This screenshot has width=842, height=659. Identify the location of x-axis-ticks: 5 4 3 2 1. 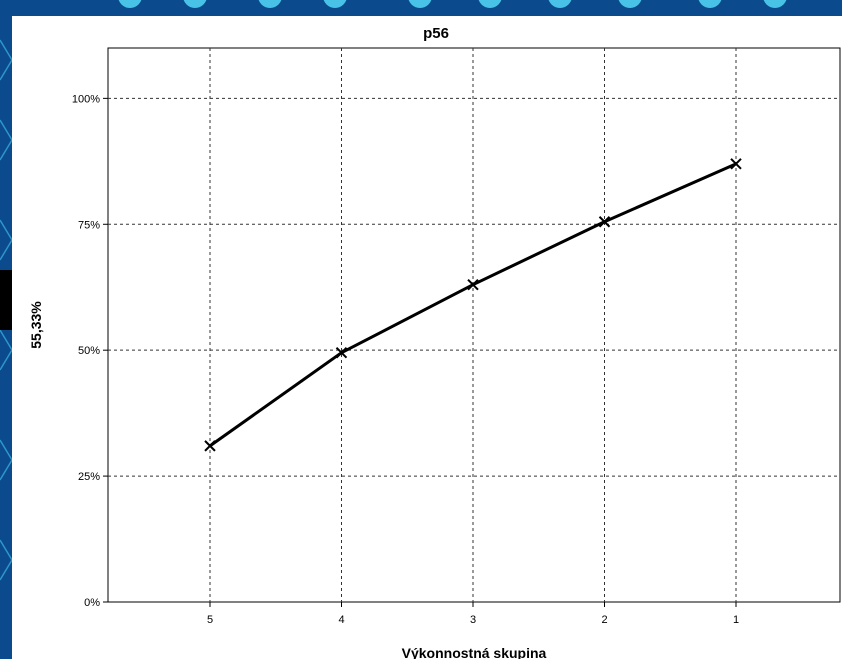
(473, 614).